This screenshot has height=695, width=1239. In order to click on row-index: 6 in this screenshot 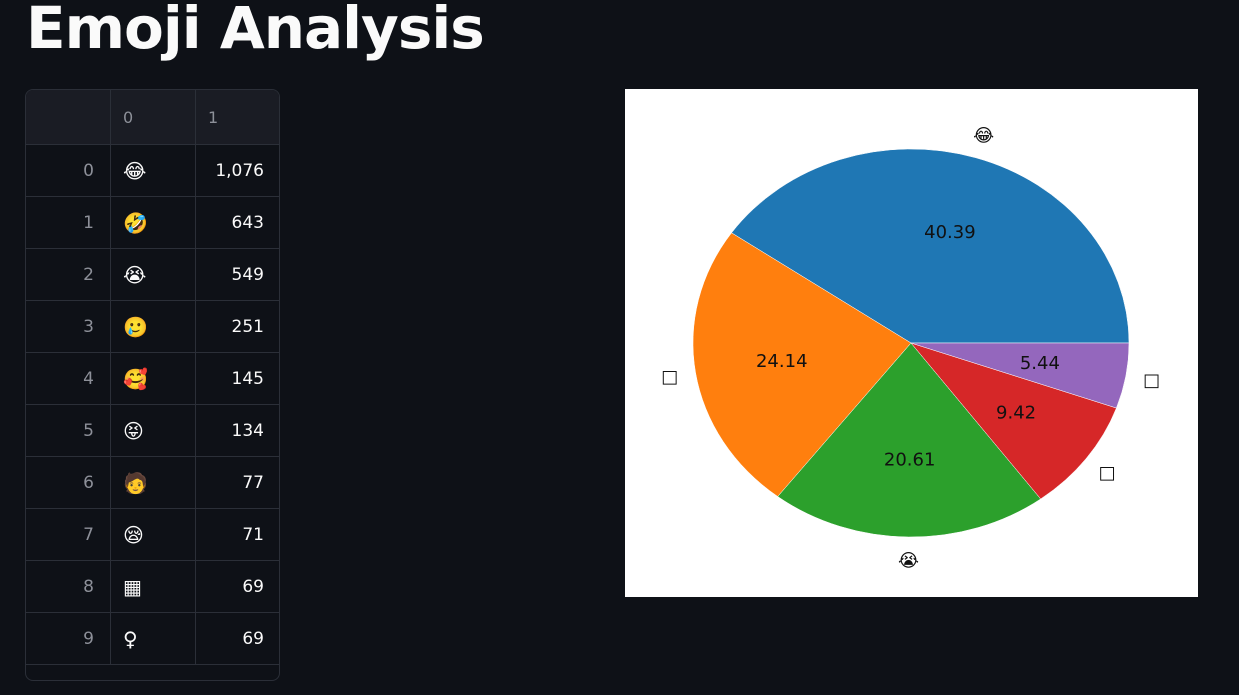, I will do `click(68, 482)`.